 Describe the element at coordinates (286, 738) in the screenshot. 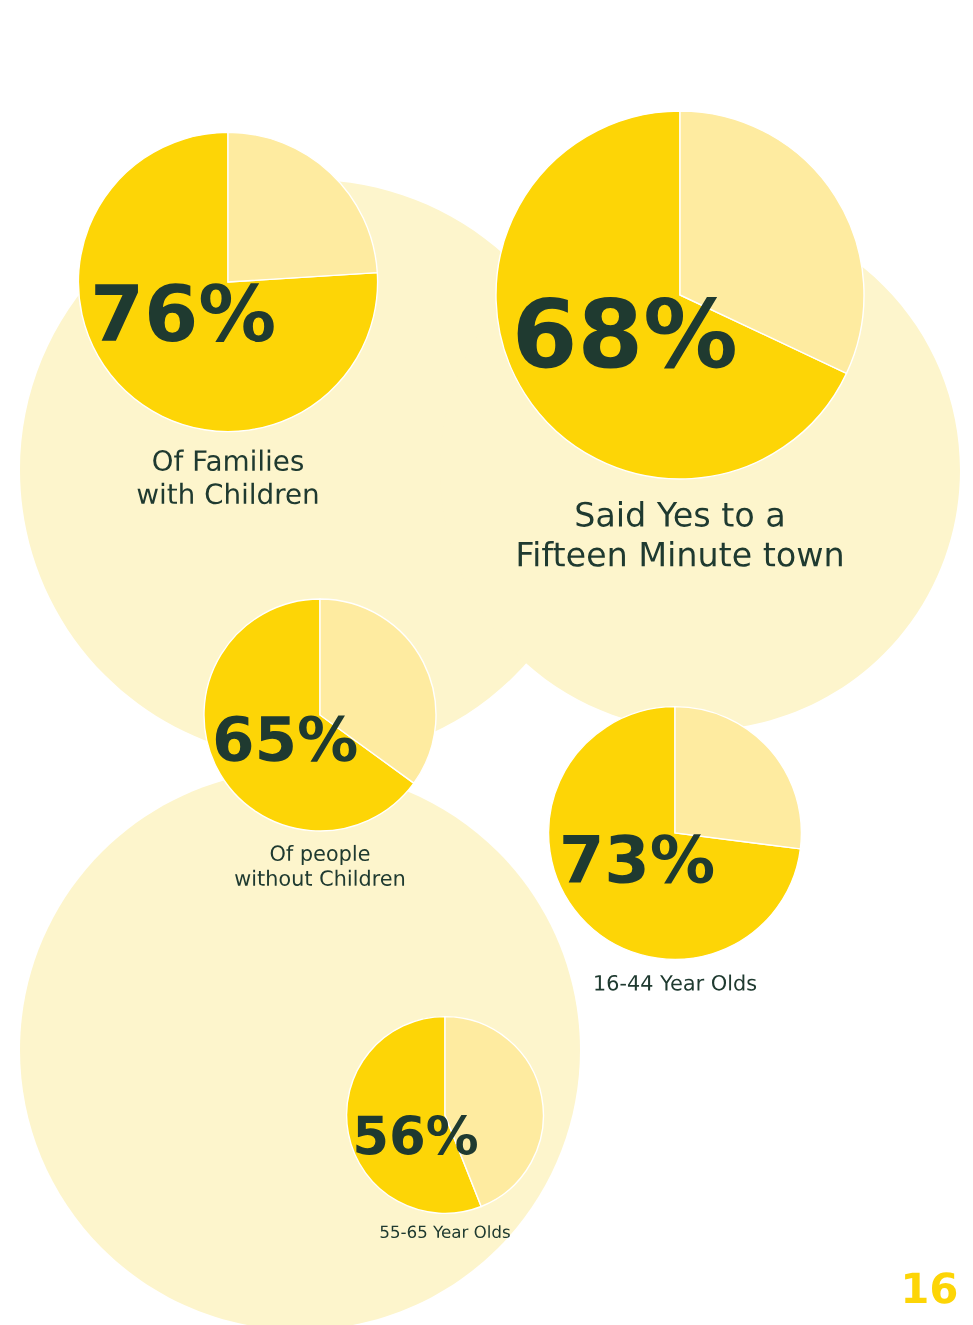

I see `data-label: 65%` at that location.